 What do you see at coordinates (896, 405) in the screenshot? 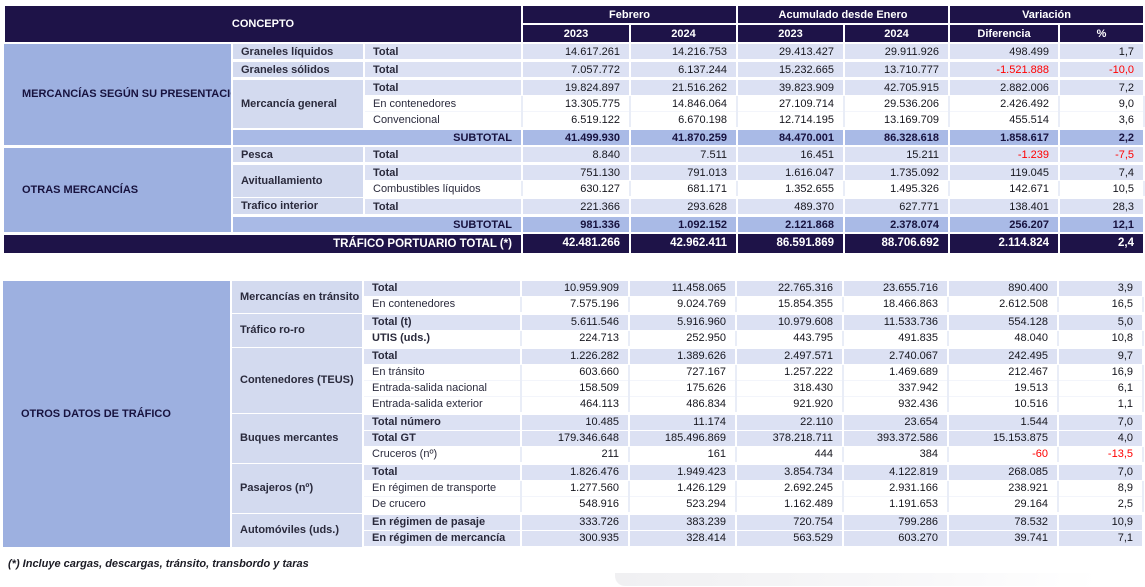
I see `value-cell: 932.436` at bounding box center [896, 405].